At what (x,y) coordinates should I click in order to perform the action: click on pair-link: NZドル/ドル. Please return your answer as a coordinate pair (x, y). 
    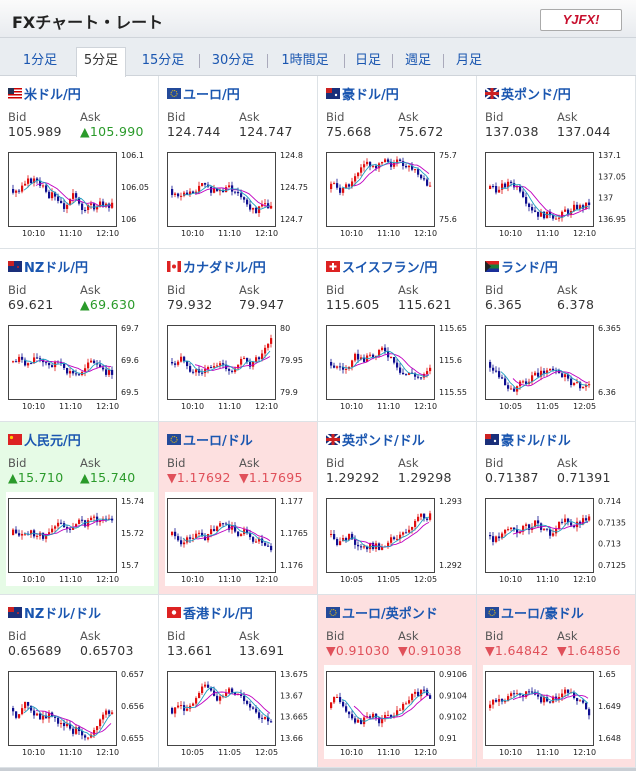
    Looking at the image, I should click on (54, 612).